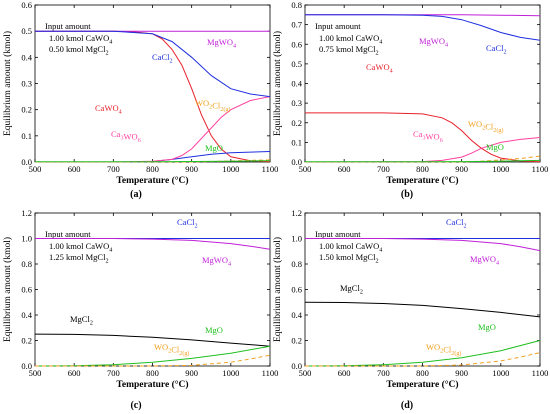  What do you see at coordinates (407, 405) in the screenshot?
I see `panel-label: (d)` at bounding box center [407, 405].